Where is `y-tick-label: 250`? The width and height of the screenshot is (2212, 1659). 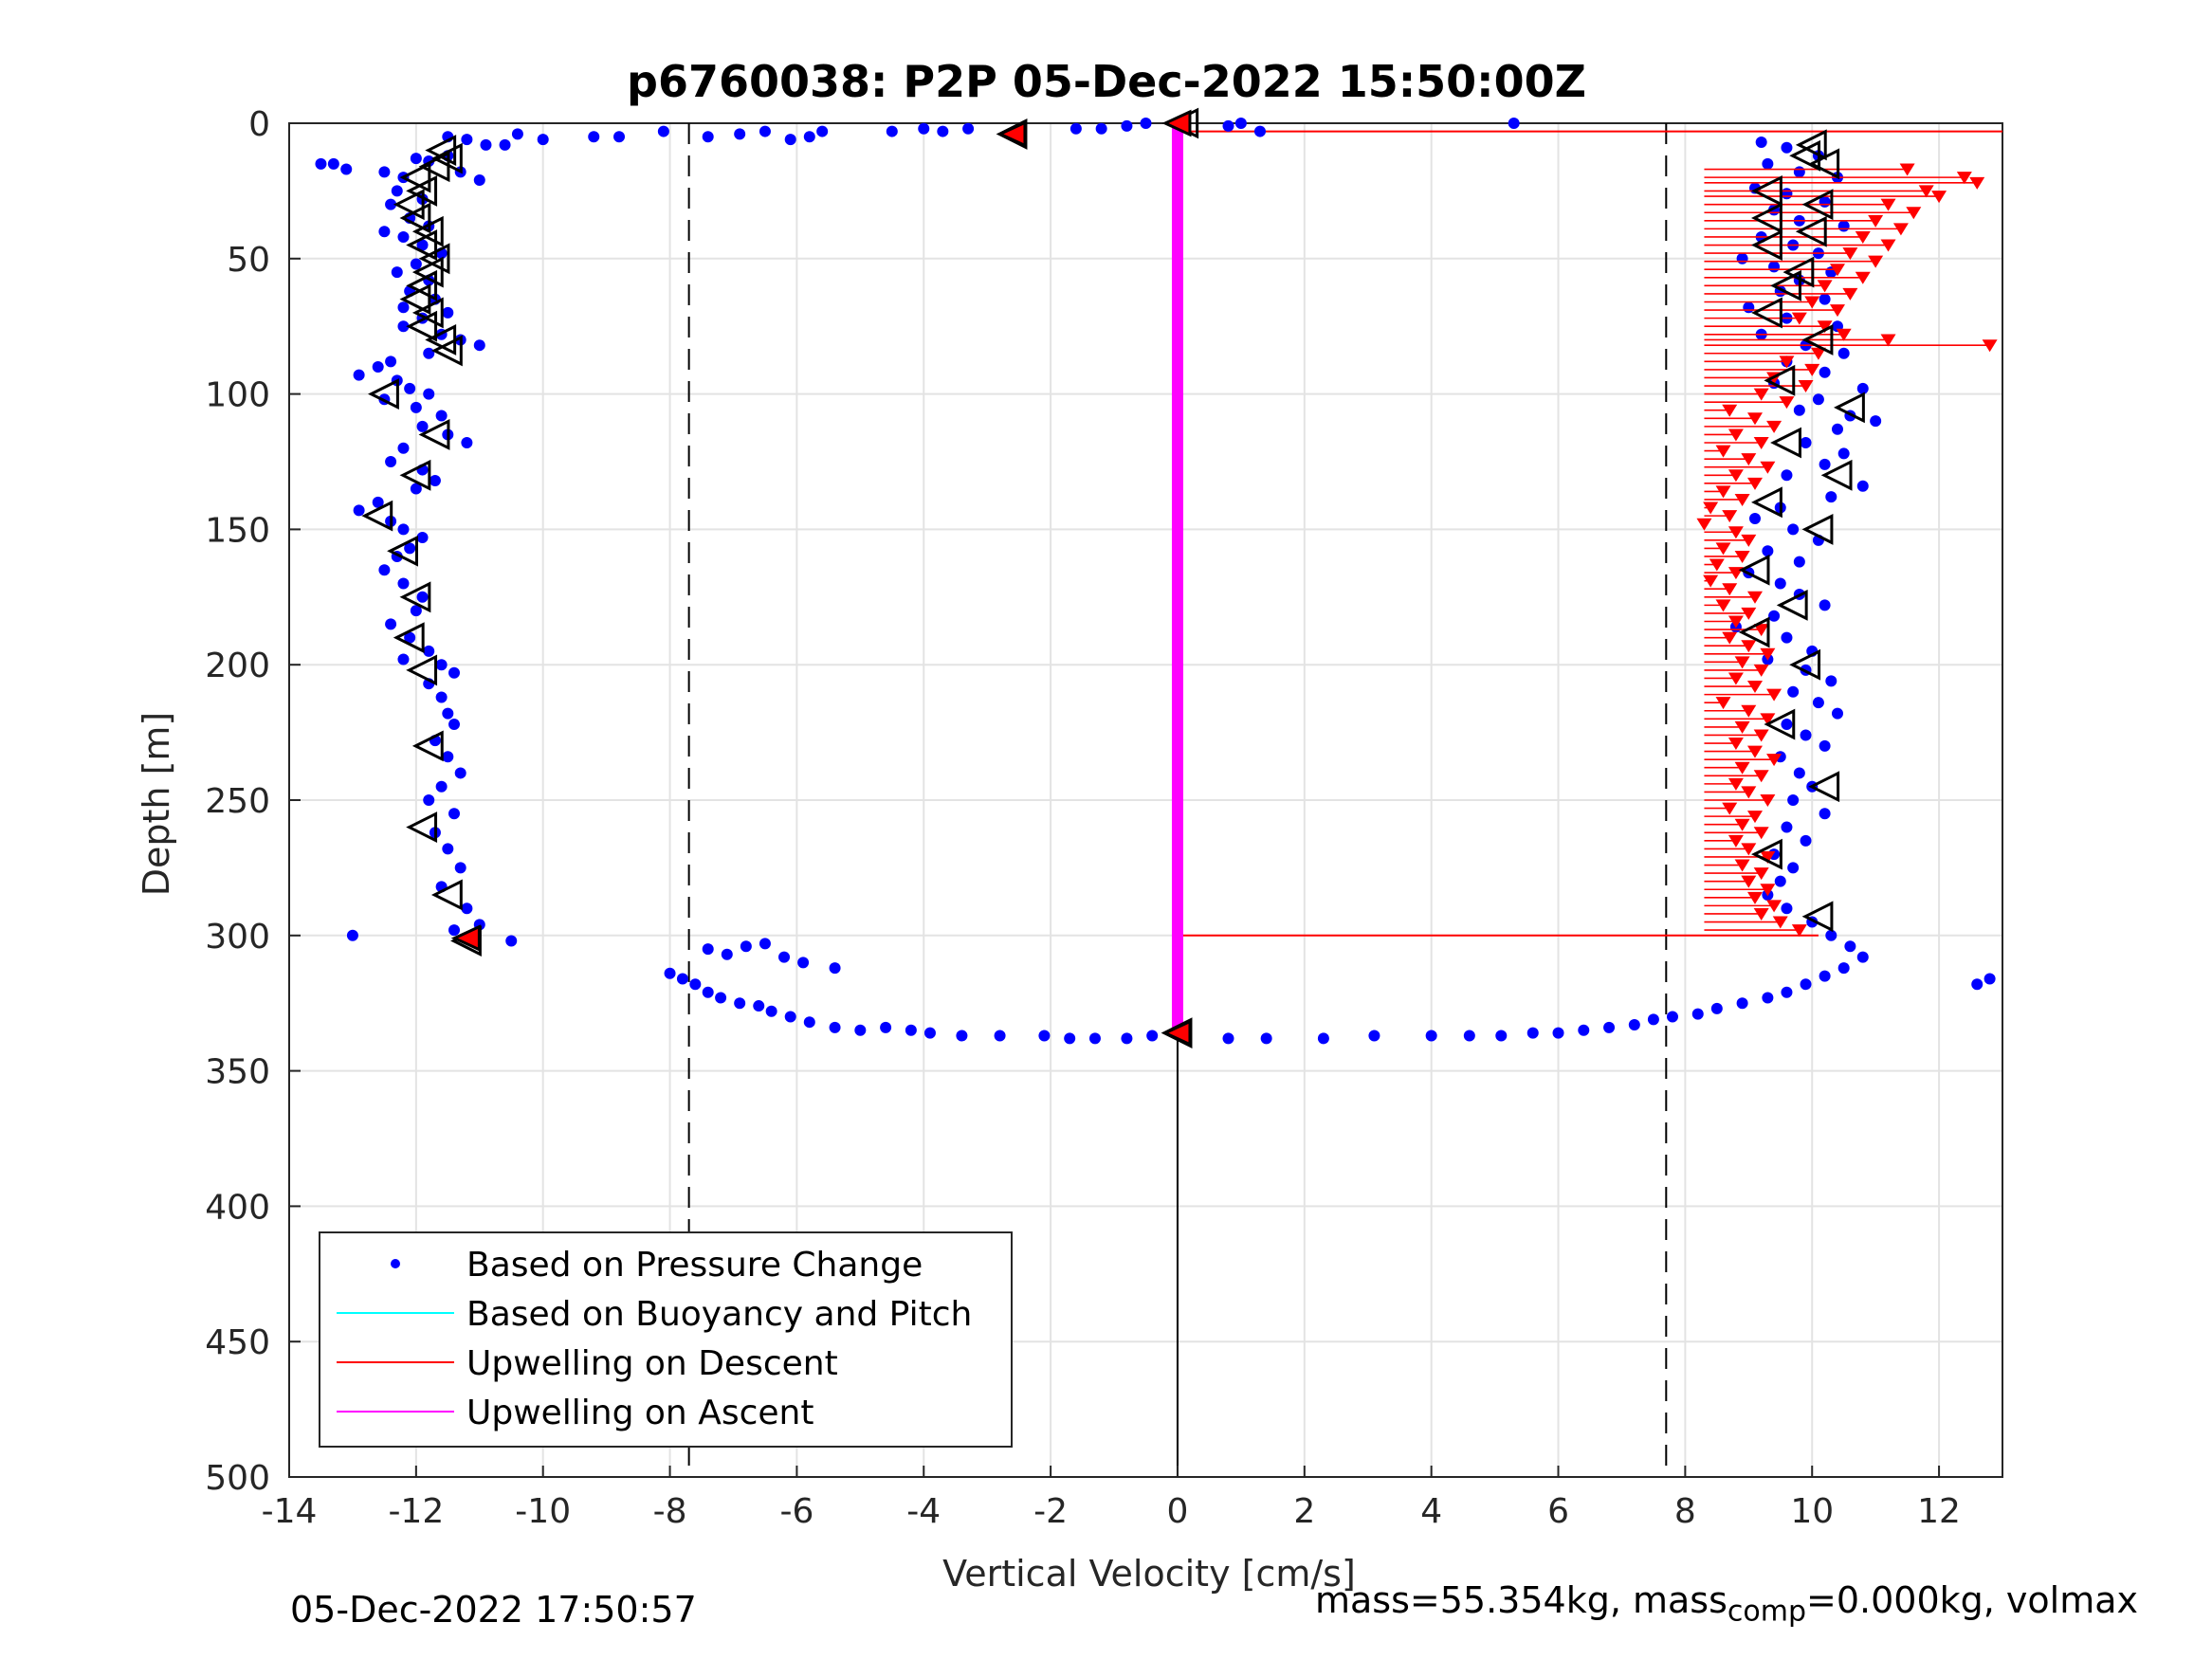 y-tick-label: 250 is located at coordinates (237, 801).